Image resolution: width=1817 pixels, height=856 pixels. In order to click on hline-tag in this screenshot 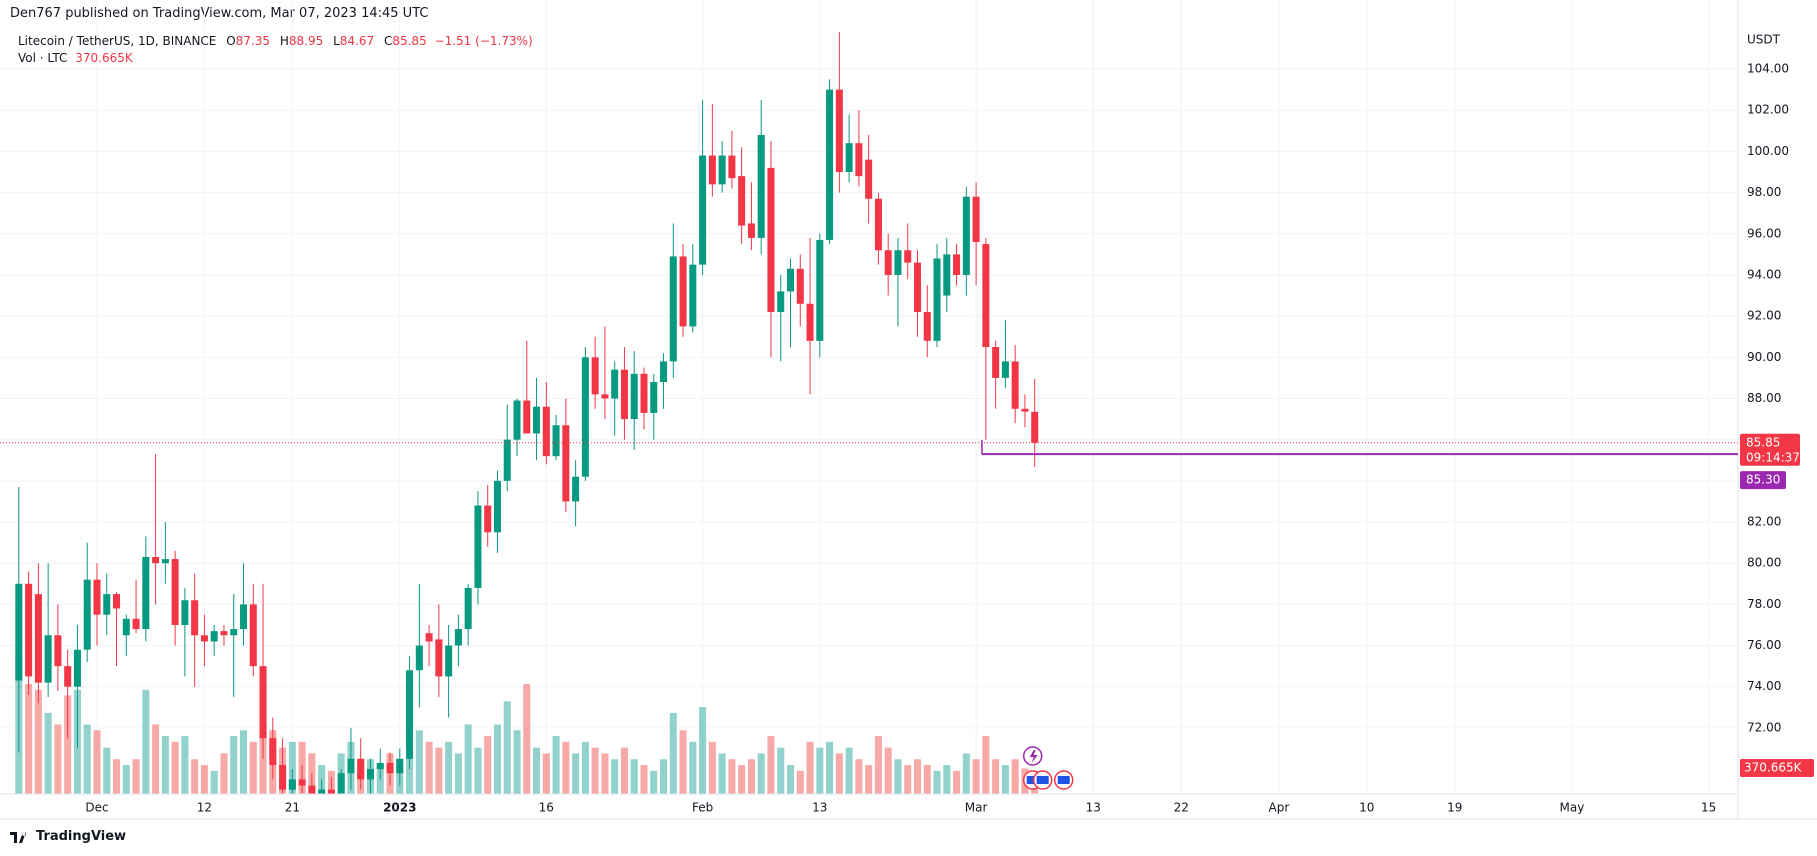, I will do `click(1763, 480)`.